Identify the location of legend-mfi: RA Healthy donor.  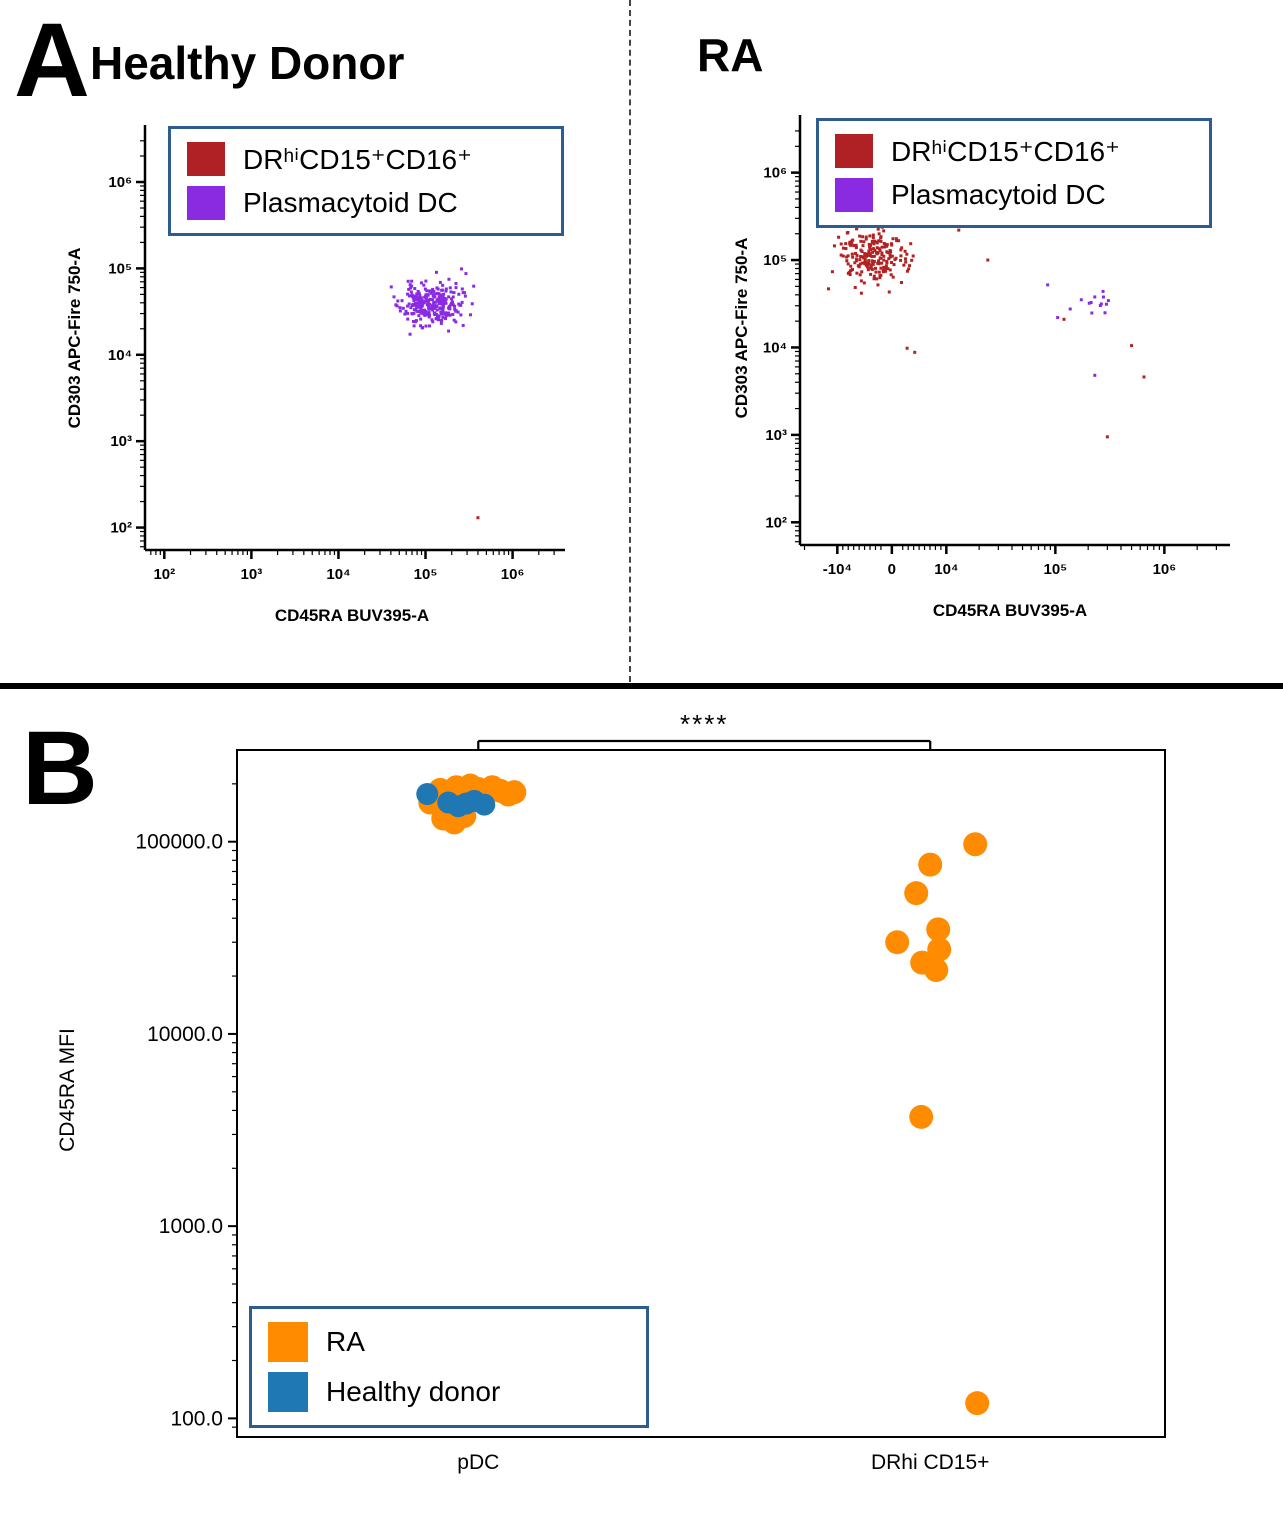
(449, 1367).